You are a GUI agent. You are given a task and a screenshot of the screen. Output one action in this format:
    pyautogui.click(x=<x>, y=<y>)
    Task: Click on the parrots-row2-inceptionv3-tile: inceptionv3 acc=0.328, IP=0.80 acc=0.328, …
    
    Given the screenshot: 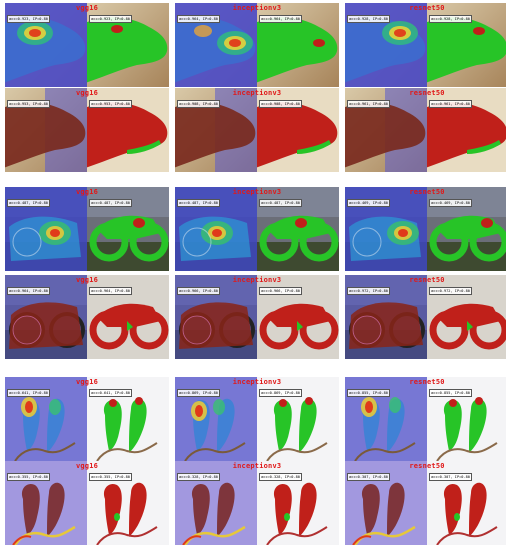 What is the action you would take?
    pyautogui.click(x=257, y=503)
    